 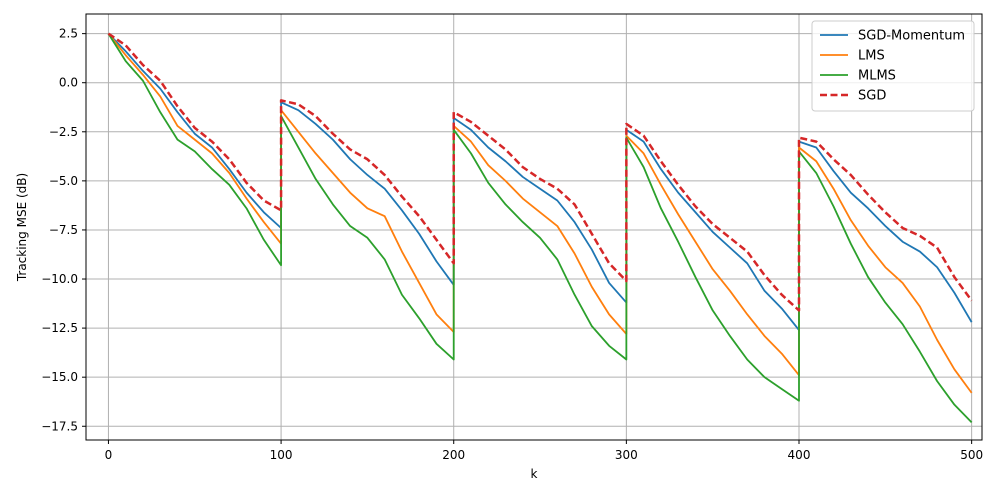 What do you see at coordinates (68, 83) in the screenshot?
I see `y-tick-label: 0.0` at bounding box center [68, 83].